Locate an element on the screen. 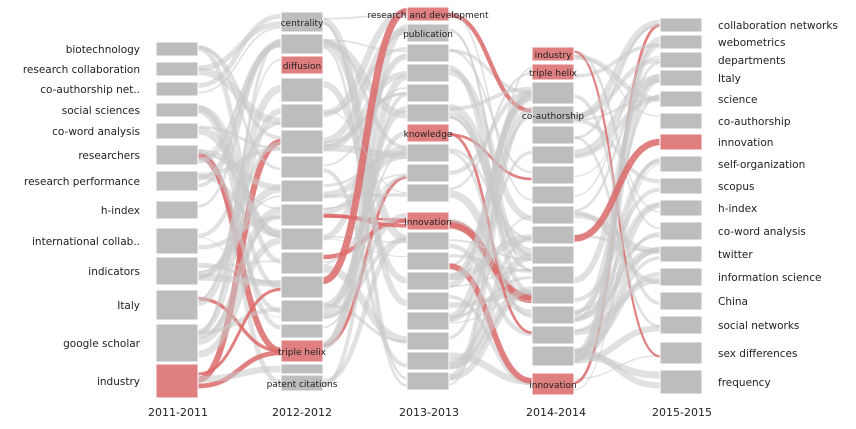  node-4-italy is located at coordinates (681, 78).